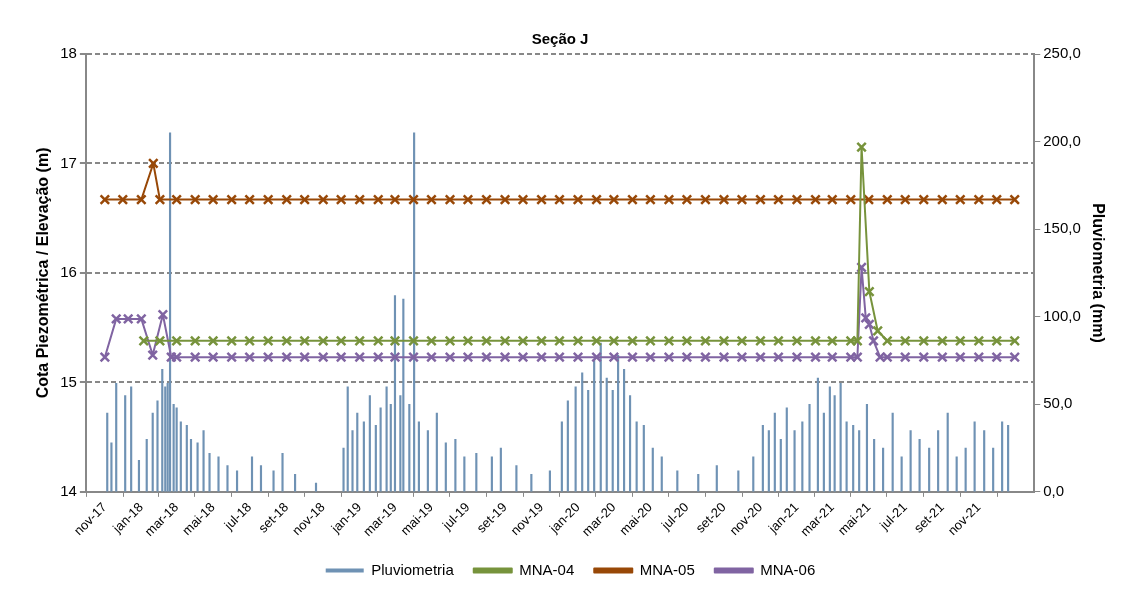 This screenshot has height=594, width=1131. Describe the element at coordinates (1054, 490) in the screenshot. I see `y2-tick-label: 0,0` at that location.